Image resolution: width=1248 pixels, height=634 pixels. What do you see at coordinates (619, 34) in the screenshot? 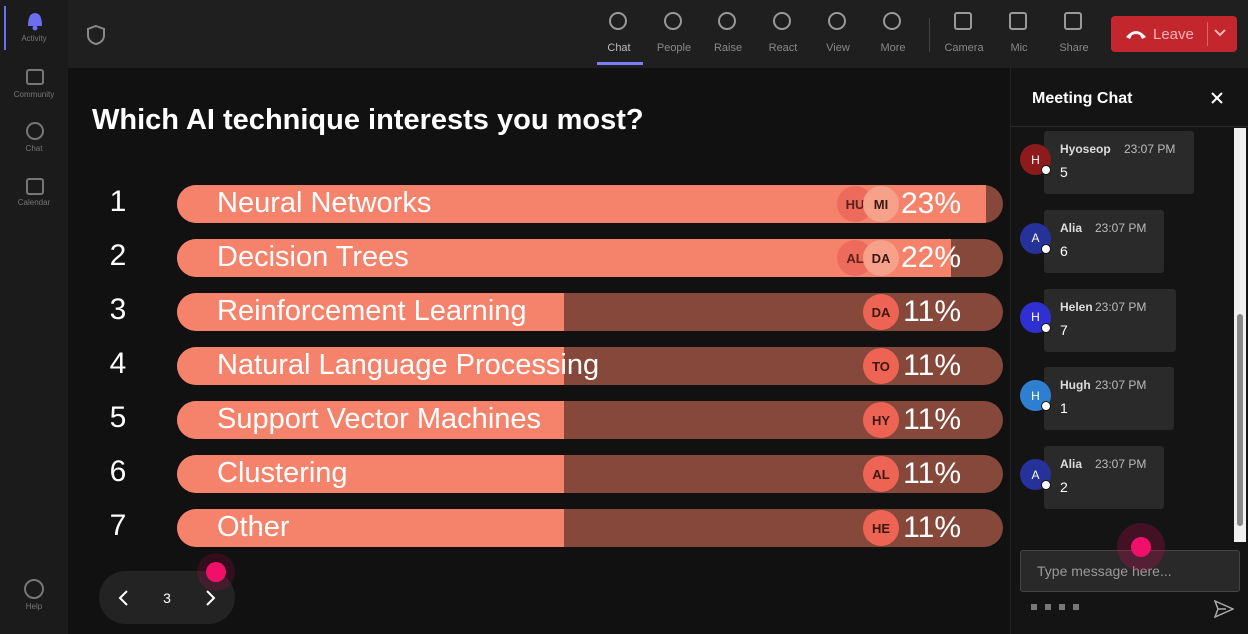
I see `toolbar-button: Chat` at bounding box center [619, 34].